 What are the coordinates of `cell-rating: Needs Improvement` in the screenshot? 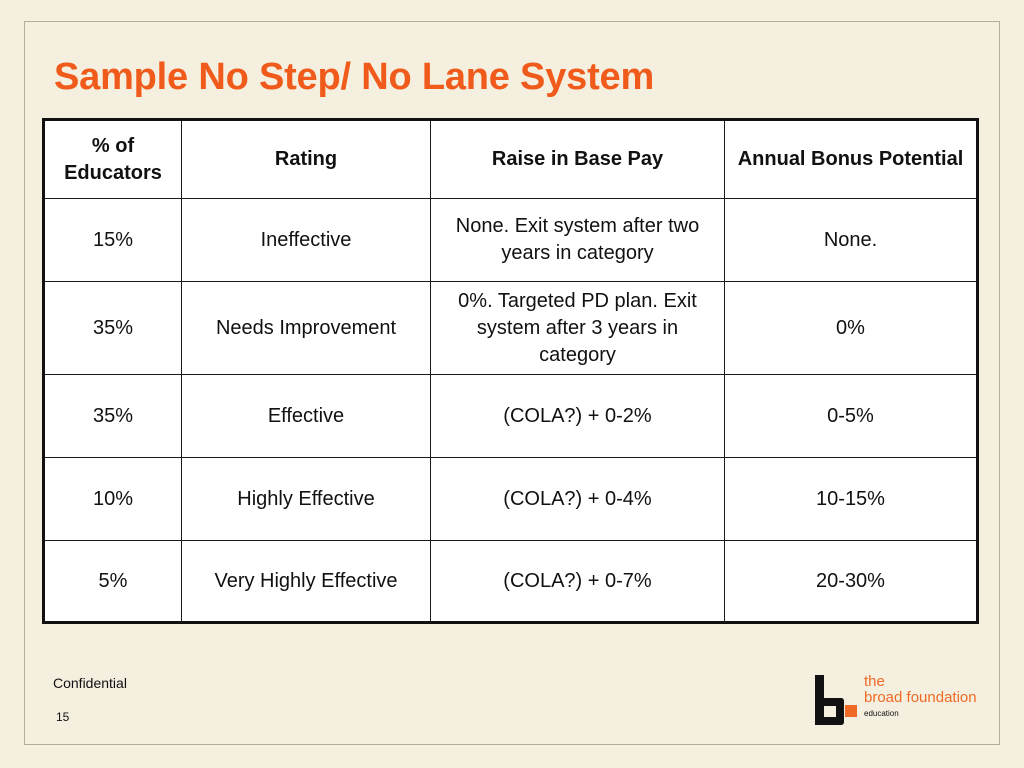 It's located at (306, 328).